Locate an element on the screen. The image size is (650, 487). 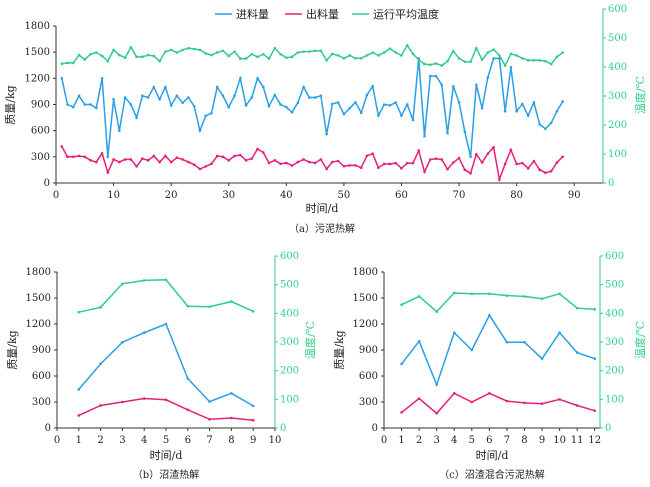
x-tick-label: 1 is located at coordinates (401, 440).